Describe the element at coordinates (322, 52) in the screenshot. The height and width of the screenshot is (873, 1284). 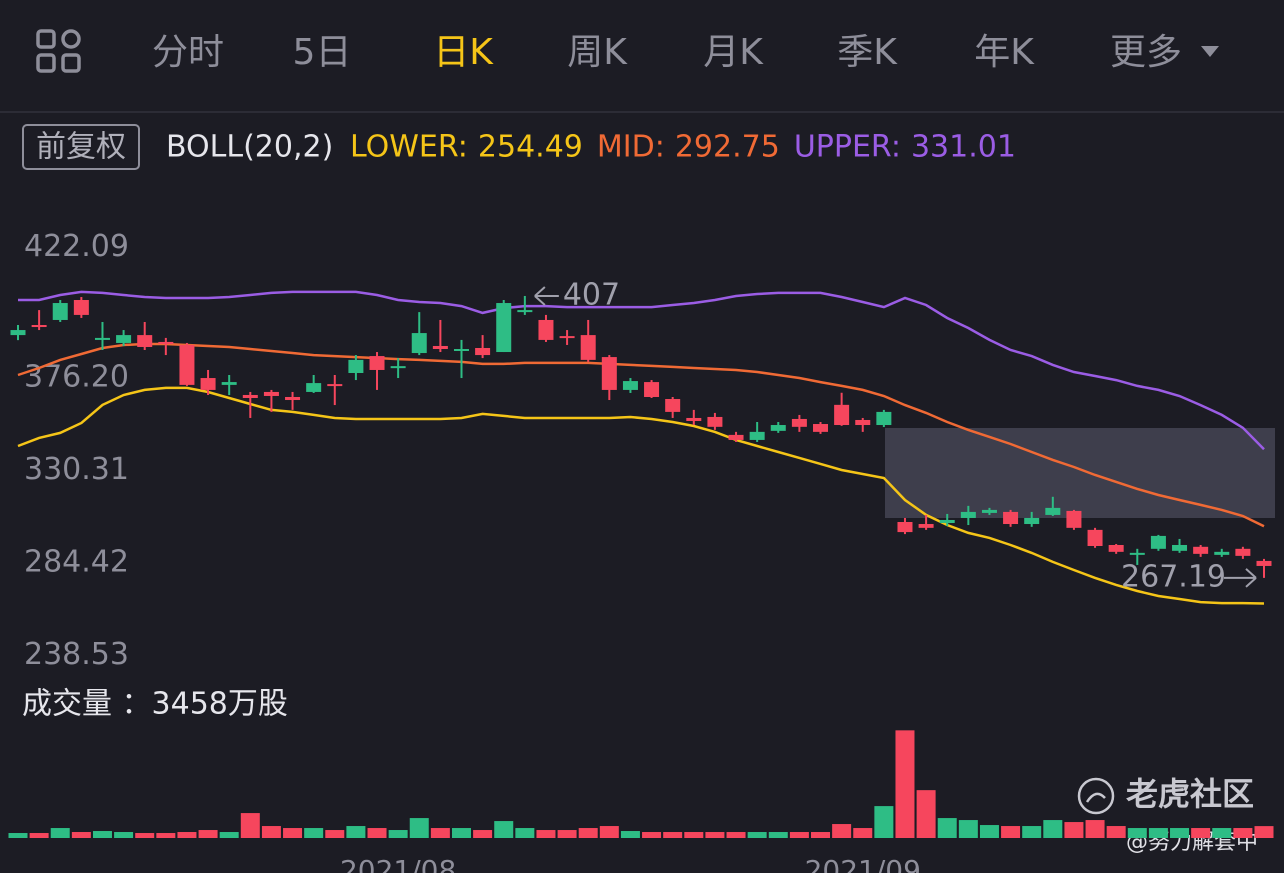
I see `tab: 5日` at that location.